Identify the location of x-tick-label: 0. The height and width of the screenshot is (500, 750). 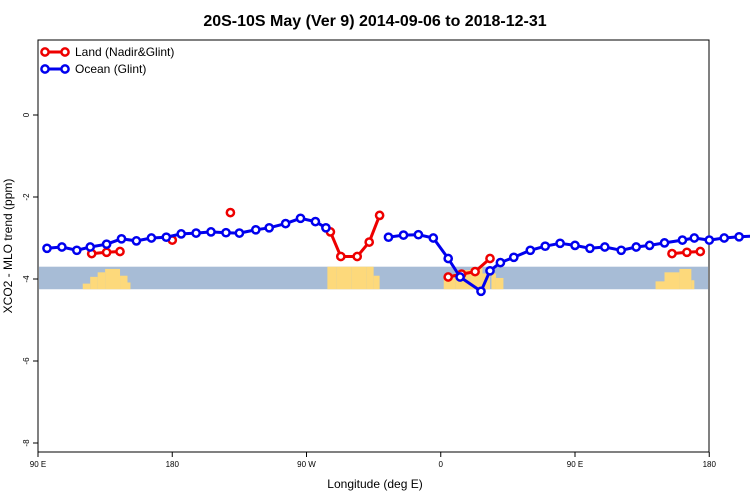
(441, 464).